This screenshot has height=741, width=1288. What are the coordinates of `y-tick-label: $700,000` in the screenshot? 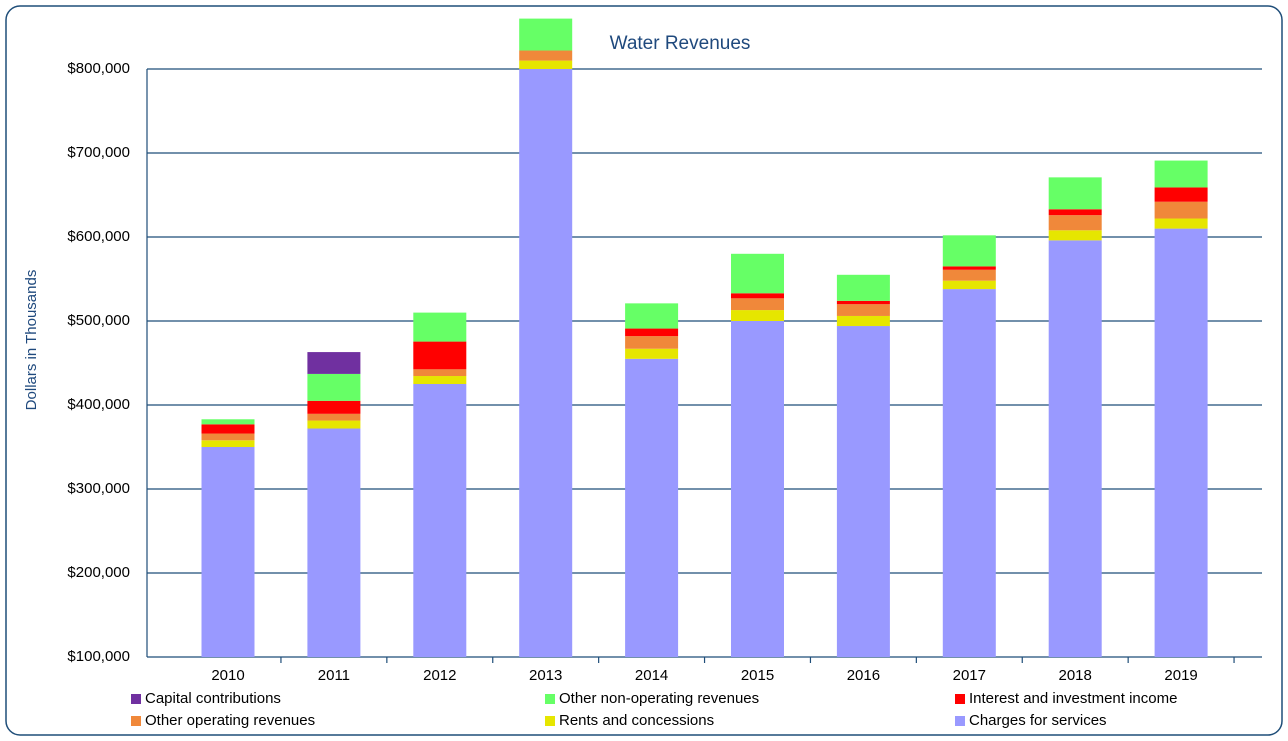 It's located at (98, 152).